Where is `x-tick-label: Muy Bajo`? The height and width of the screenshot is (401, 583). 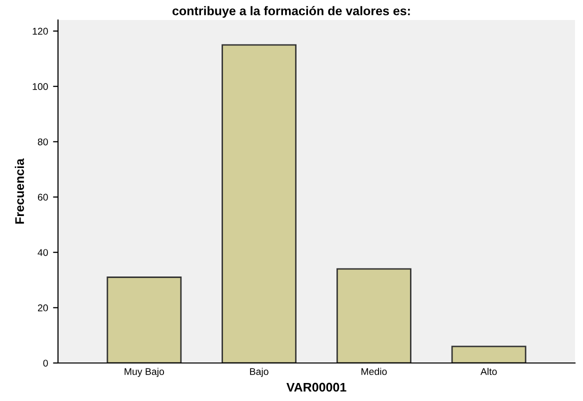 x-tick-label: Muy Bajo is located at coordinates (144, 372).